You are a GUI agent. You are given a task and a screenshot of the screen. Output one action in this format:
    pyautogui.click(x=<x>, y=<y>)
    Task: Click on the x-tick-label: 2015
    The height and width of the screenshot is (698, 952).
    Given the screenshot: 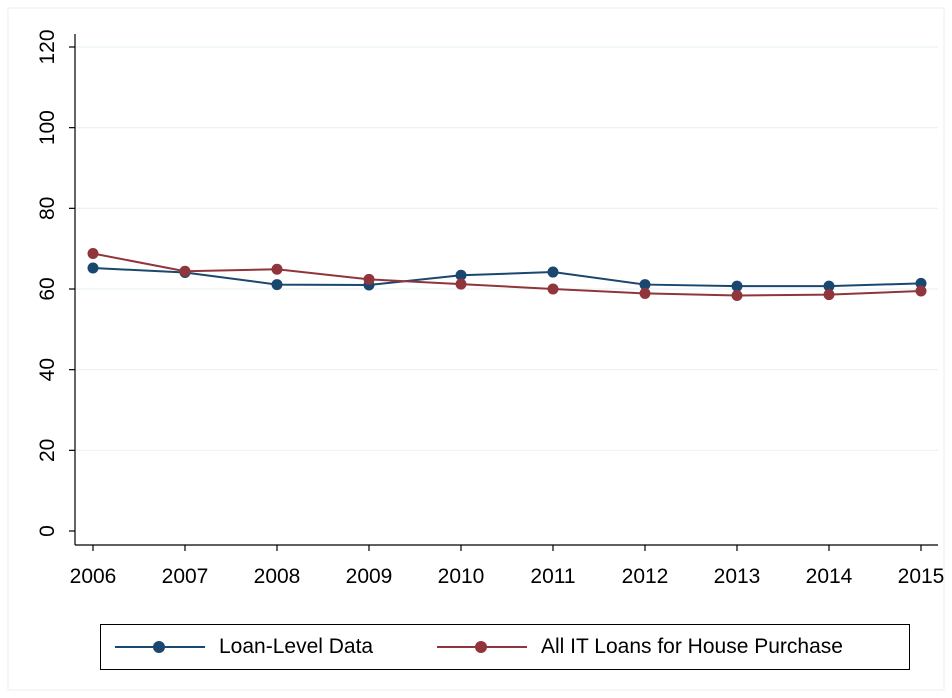 What is the action you would take?
    pyautogui.click(x=921, y=576)
    